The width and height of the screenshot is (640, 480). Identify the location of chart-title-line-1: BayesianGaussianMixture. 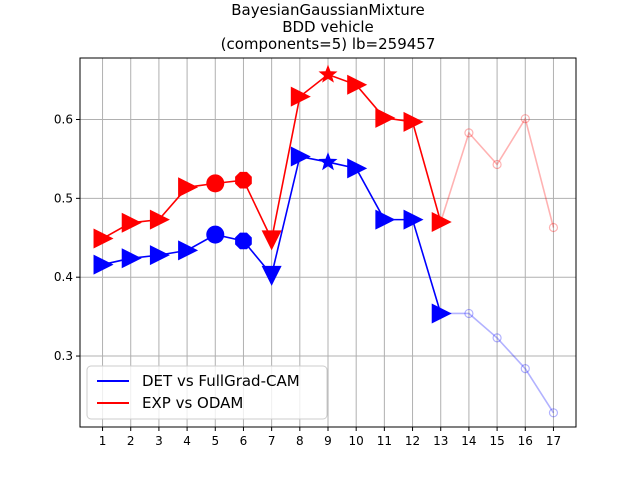
(328, 10).